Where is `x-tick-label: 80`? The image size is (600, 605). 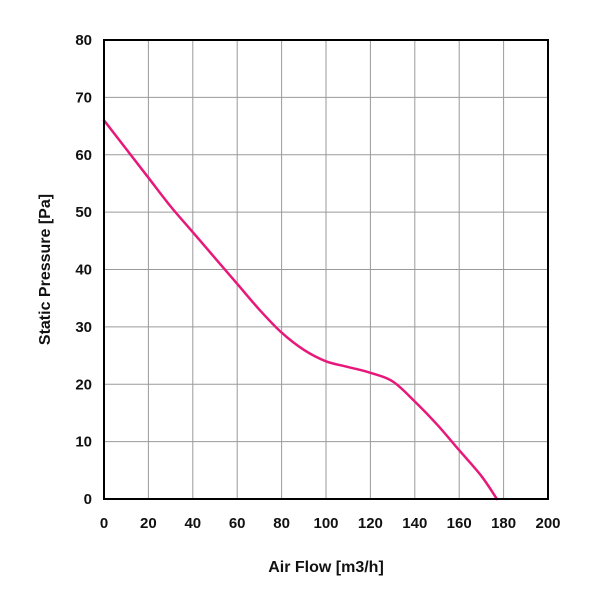
x-tick-label: 80 is located at coordinates (281, 523).